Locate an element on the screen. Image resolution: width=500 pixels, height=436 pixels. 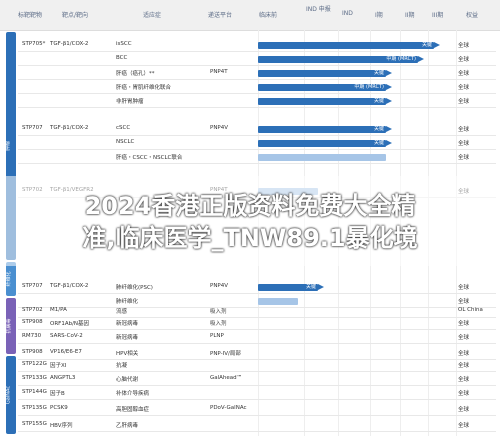
table-row: 肝癌・胃肌纤维化联合 全球 中期 (MRCT) is located at coordinates (257, 87).